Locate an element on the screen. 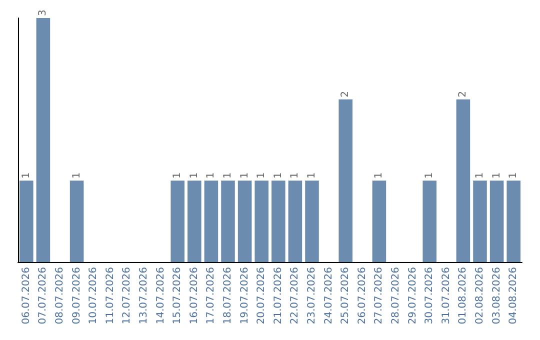 The width and height of the screenshot is (540, 340). x-tick-label: 12.07.2026 is located at coordinates (127, 295).